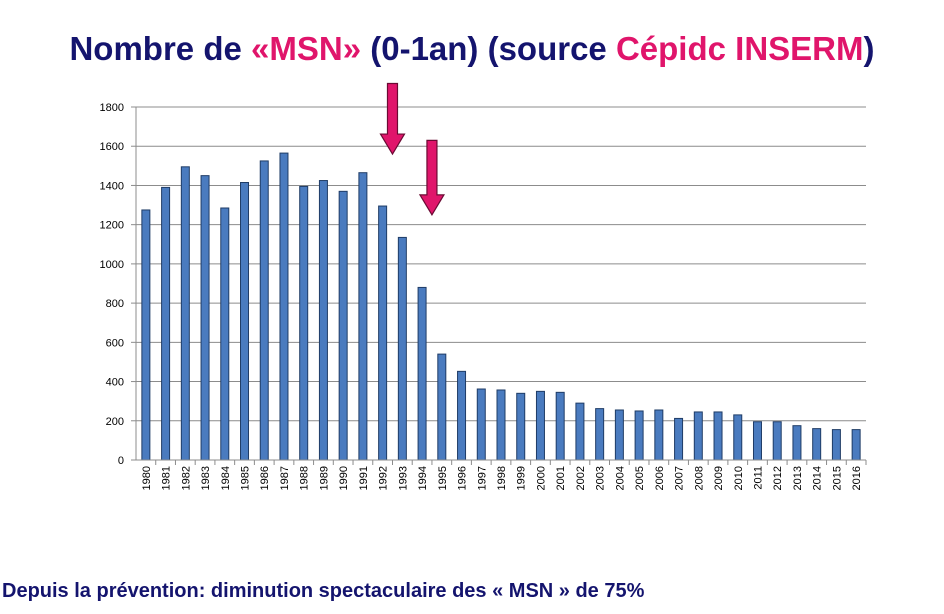 This screenshot has height=614, width=944. What do you see at coordinates (384, 478) in the screenshot?
I see `x-tick-label: 1992` at bounding box center [384, 478].